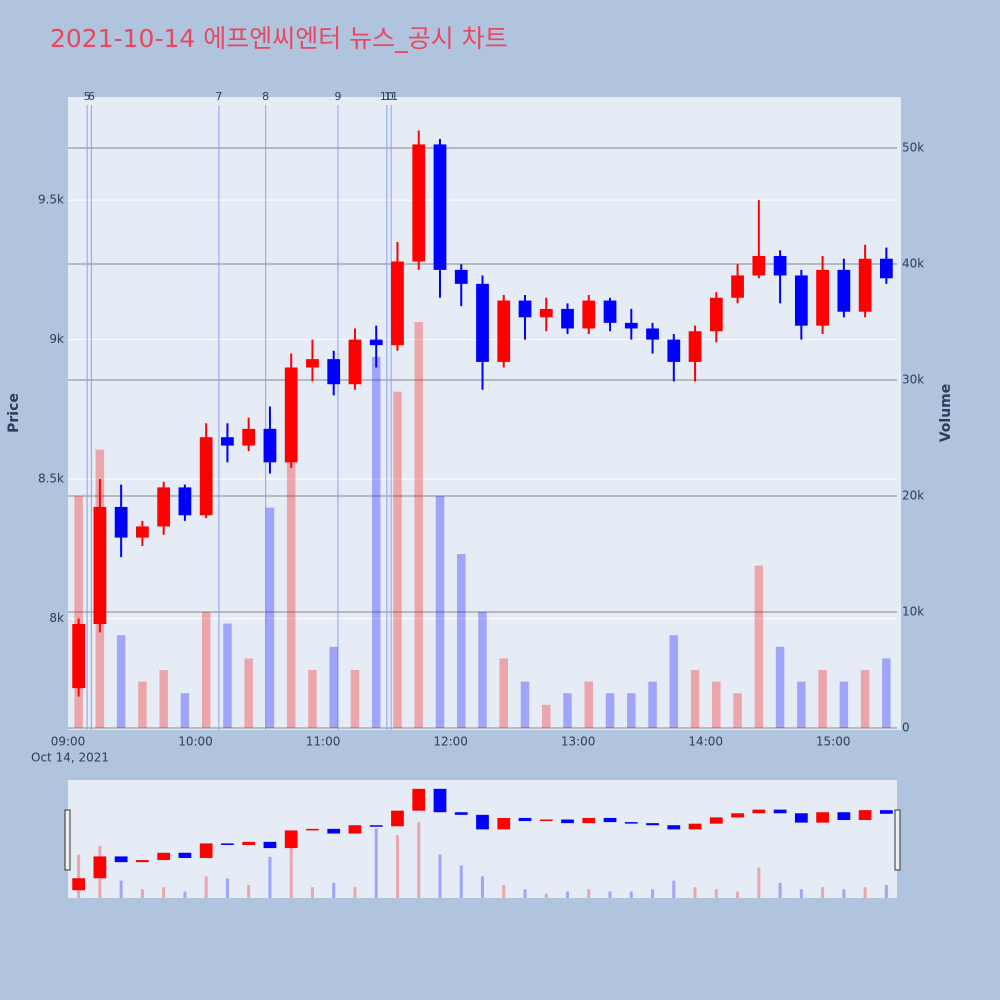 This screenshot has height=1000, width=1000. I want to click on y-tick-label: 8.5k, so click(51, 479).